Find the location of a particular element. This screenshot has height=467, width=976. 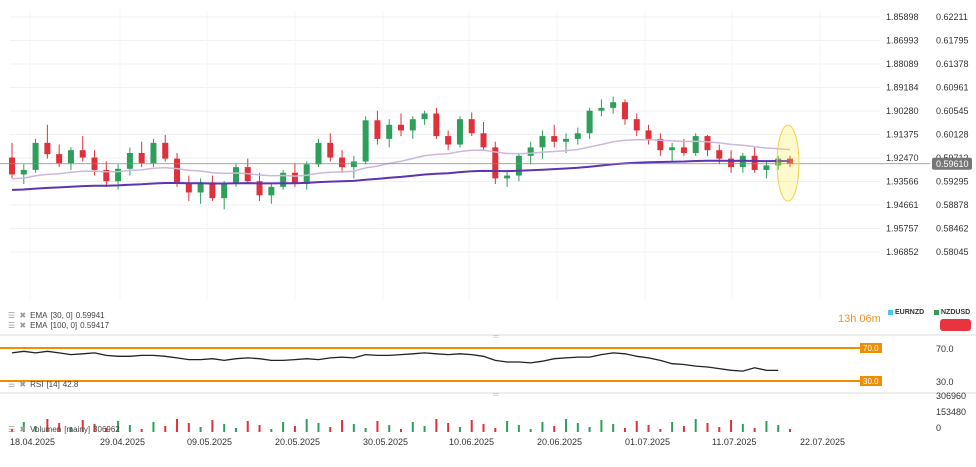

rsi-axis-tick: 30.0 is located at coordinates (945, 382).